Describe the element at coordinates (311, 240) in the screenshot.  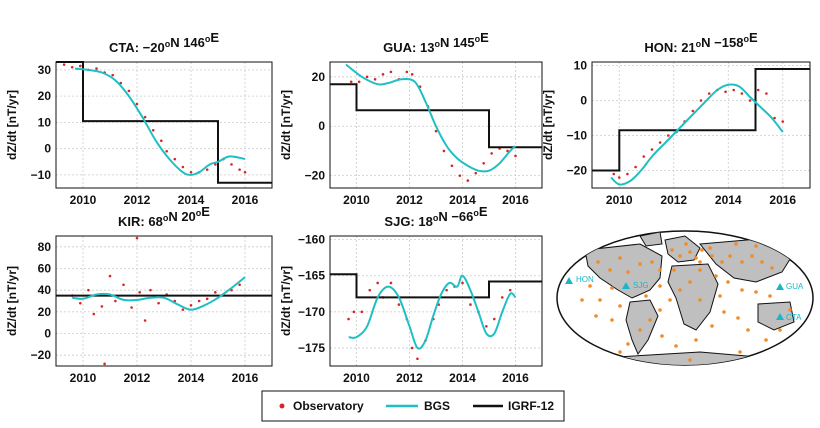
I see `y-tick-label: −160` at that location.